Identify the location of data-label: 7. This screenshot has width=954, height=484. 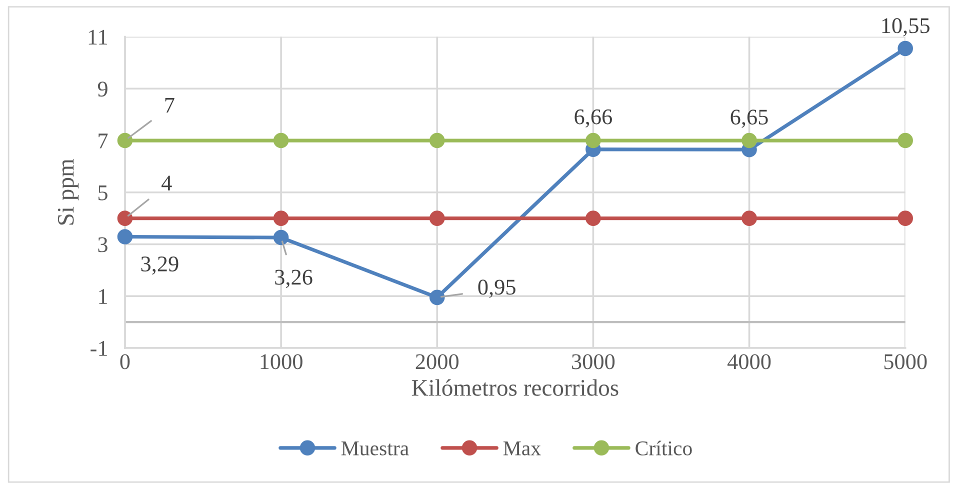
(169, 105).